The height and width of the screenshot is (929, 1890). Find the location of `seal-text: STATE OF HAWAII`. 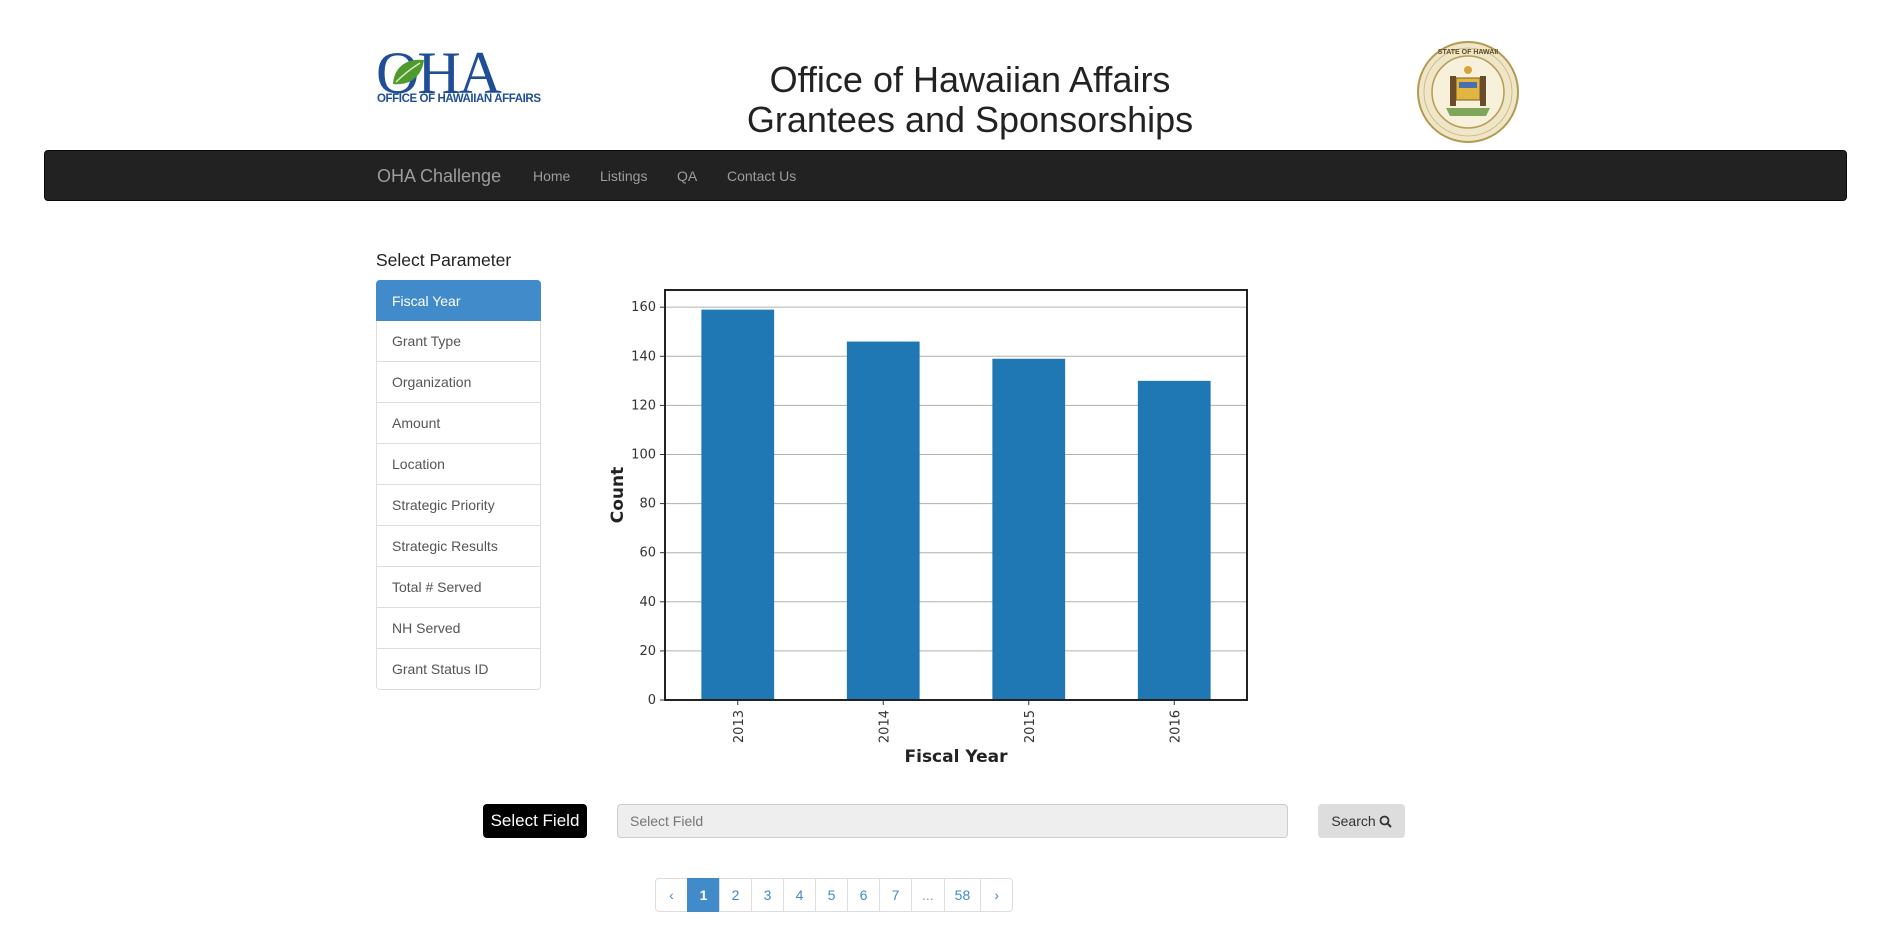

seal-text: STATE OF HAWAII is located at coordinates (1468, 52).